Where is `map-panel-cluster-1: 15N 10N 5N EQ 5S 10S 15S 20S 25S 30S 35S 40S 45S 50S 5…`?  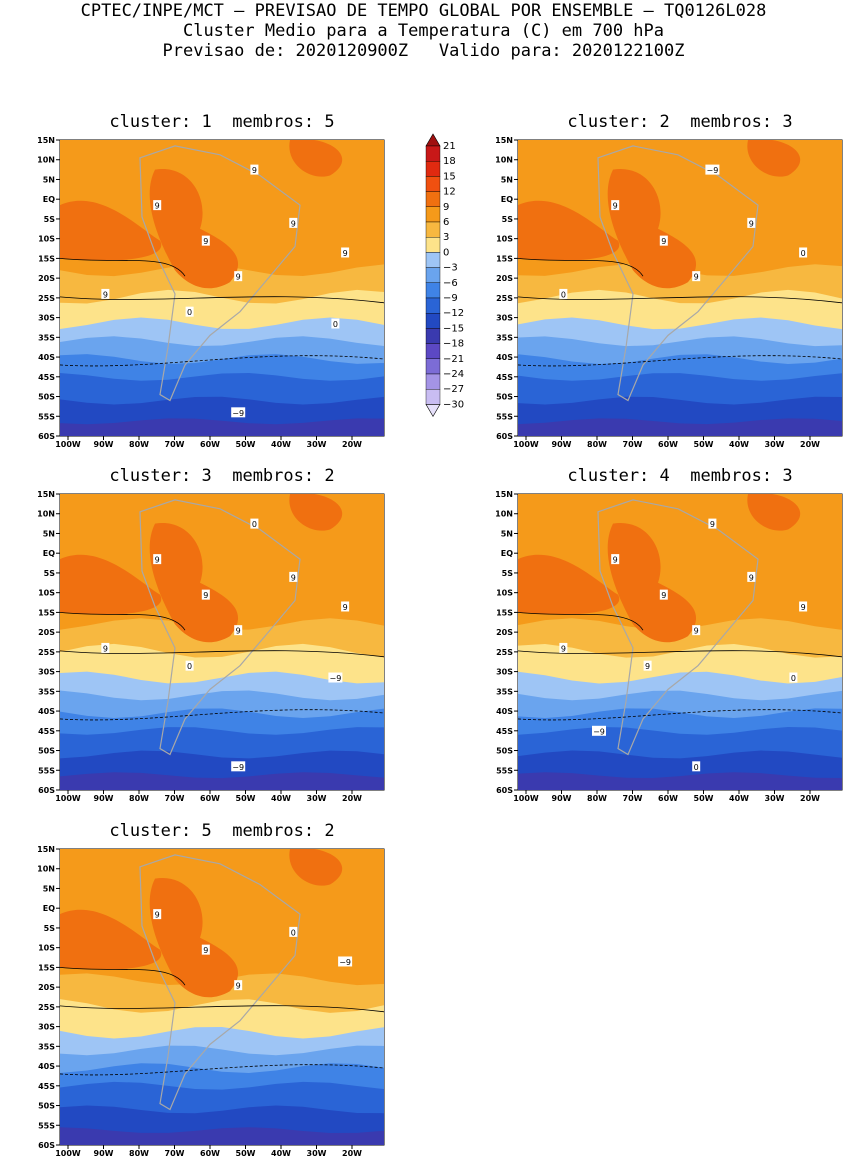
map-panel-cluster-1: 15N 10N 5N EQ 5S 10S 15S 20S 25S 30S 35S 40S 45S 50S 5… is located at coordinates (211, 292).